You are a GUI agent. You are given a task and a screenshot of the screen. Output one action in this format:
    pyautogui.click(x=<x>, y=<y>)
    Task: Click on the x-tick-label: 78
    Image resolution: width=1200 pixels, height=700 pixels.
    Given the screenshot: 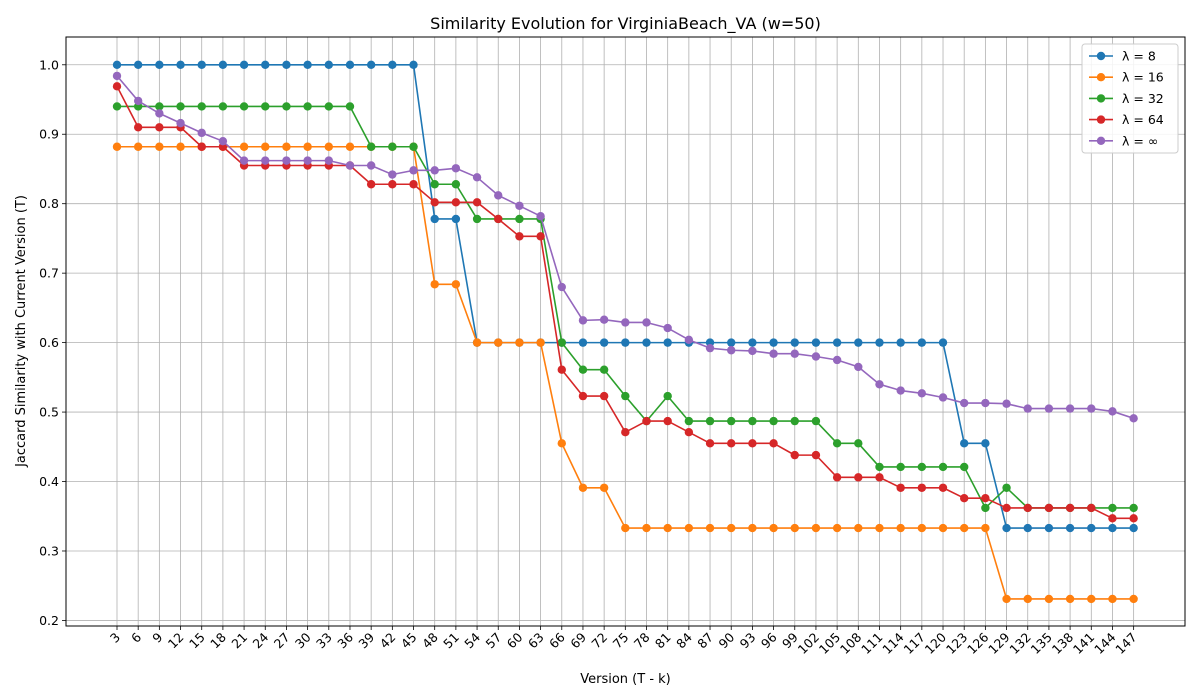 What is the action you would take?
    pyautogui.click(x=642, y=640)
    